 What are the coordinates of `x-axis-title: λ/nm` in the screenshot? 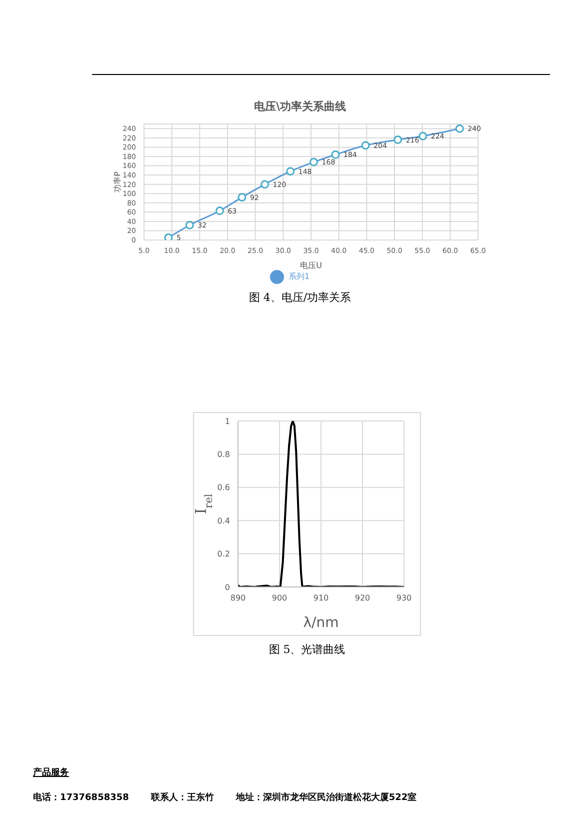 It's located at (321, 623).